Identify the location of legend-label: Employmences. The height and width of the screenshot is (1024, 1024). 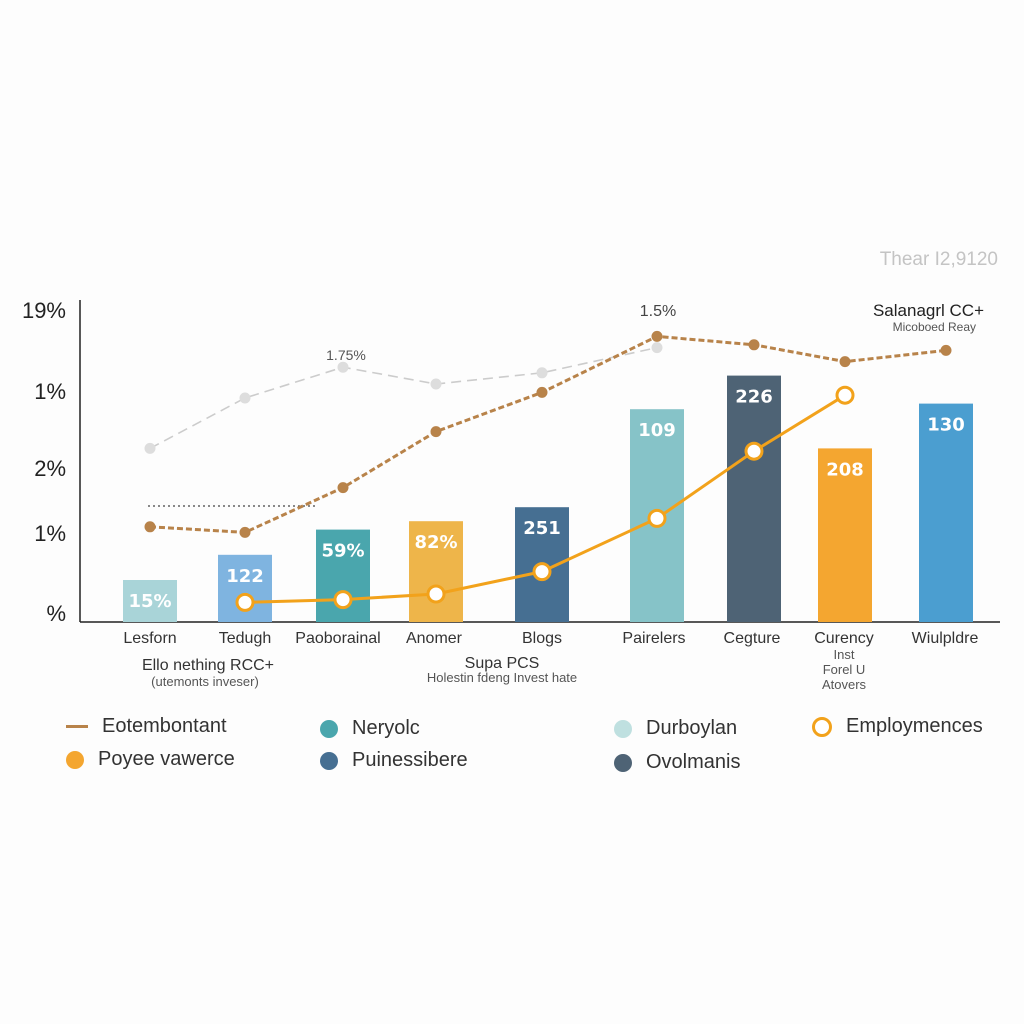
(914, 726).